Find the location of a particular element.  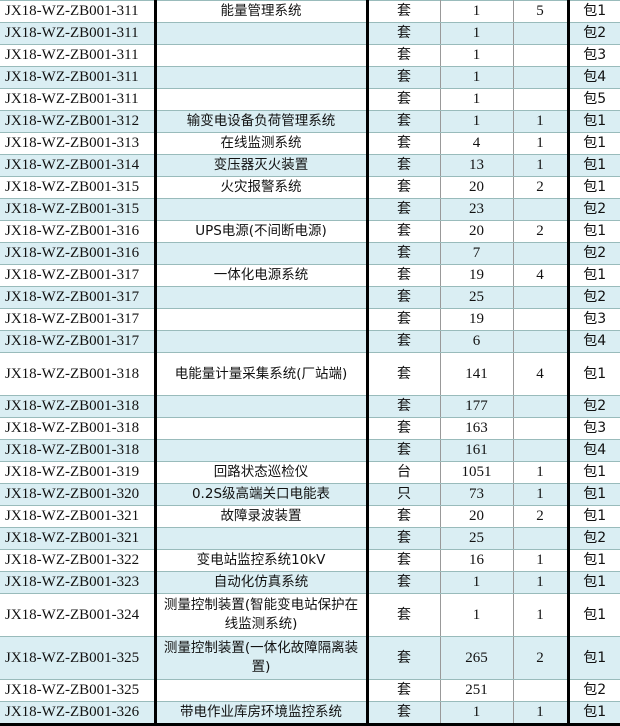

code-cell: JX18-WZ-ZB001-320 is located at coordinates (78, 494).